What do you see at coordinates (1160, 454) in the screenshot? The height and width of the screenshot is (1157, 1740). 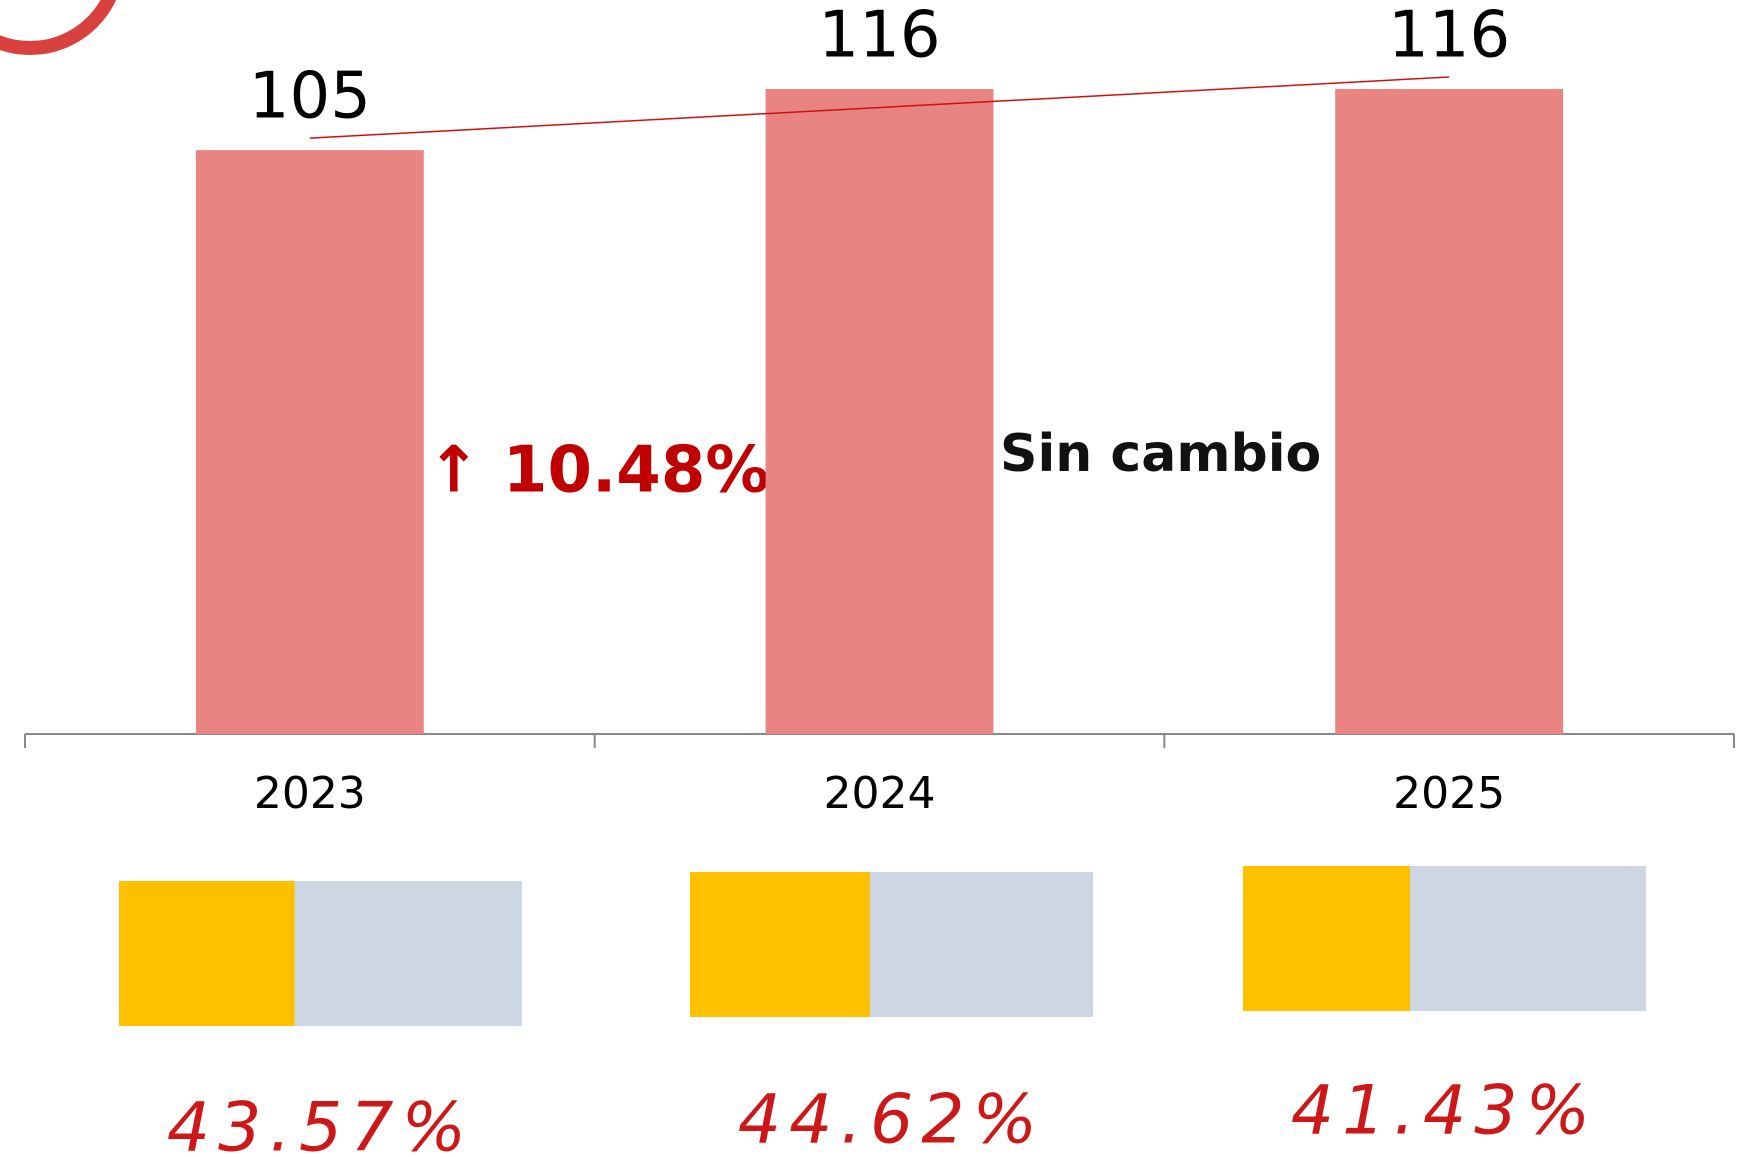 I see `annotation: Sin cambio` at bounding box center [1160, 454].